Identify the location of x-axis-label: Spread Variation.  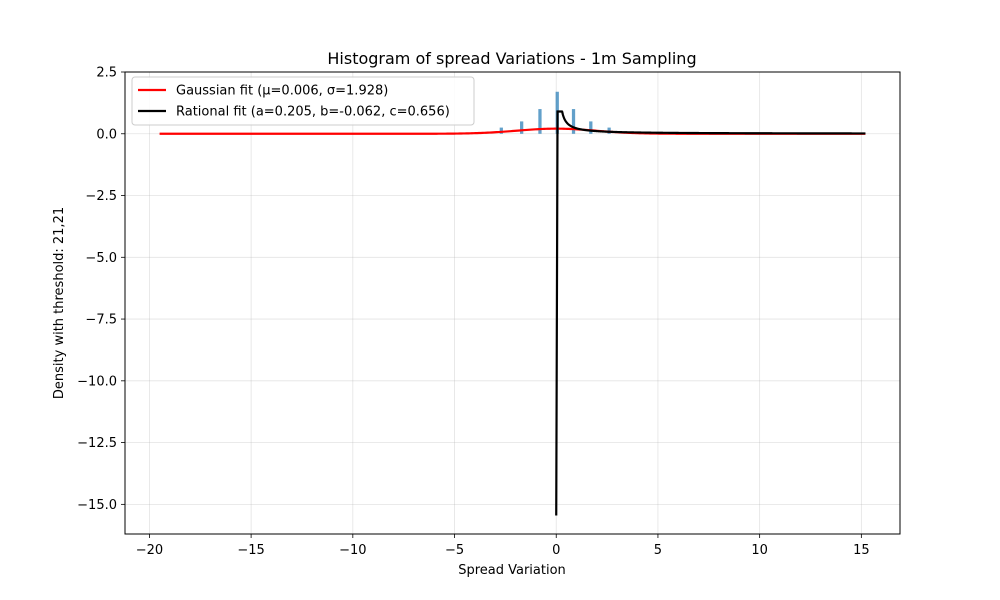
(512, 570).